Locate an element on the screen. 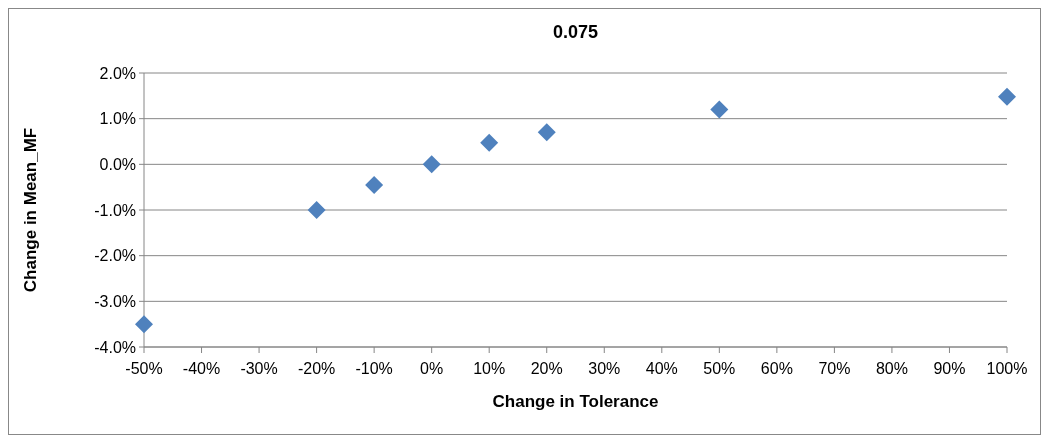 Image resolution: width=1049 pixels, height=443 pixels. y-tick-label: -2.0% is located at coordinates (115, 256).